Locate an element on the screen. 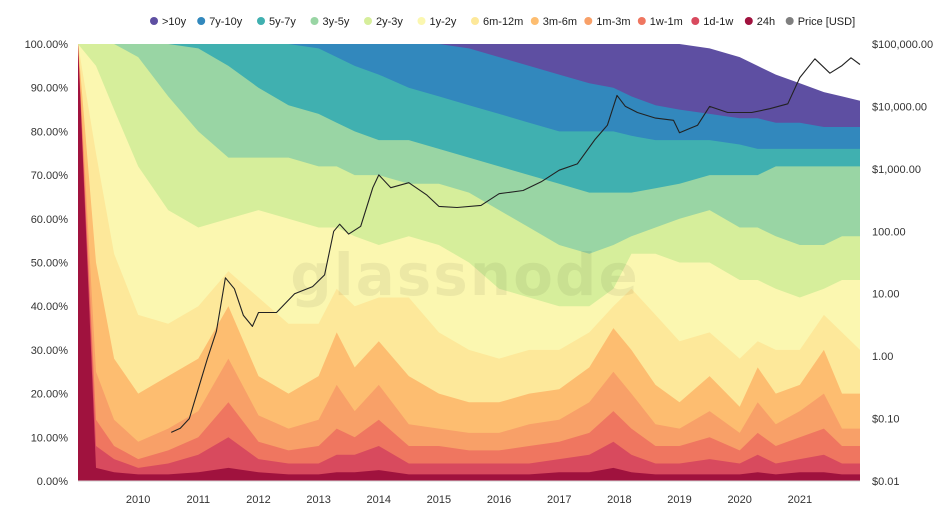  legend-item-8: 1m-3m is located at coordinates (607, 22).